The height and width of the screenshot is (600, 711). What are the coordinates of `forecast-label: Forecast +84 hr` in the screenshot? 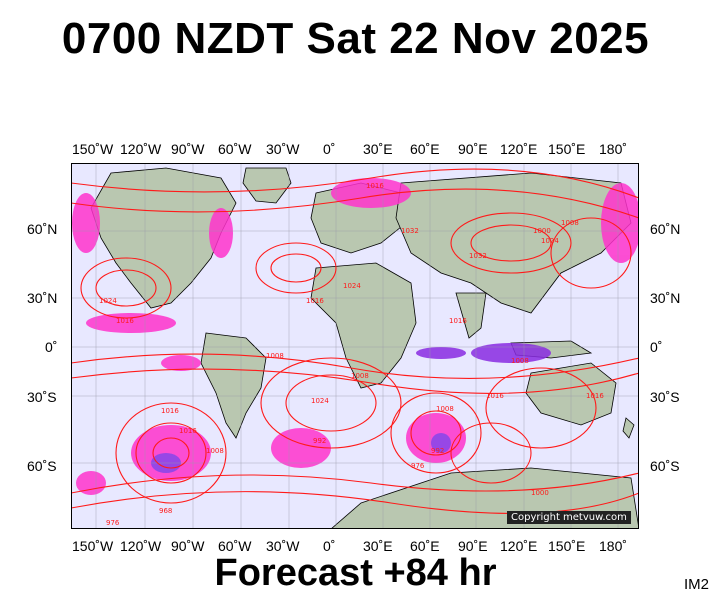 It's located at (355, 573).